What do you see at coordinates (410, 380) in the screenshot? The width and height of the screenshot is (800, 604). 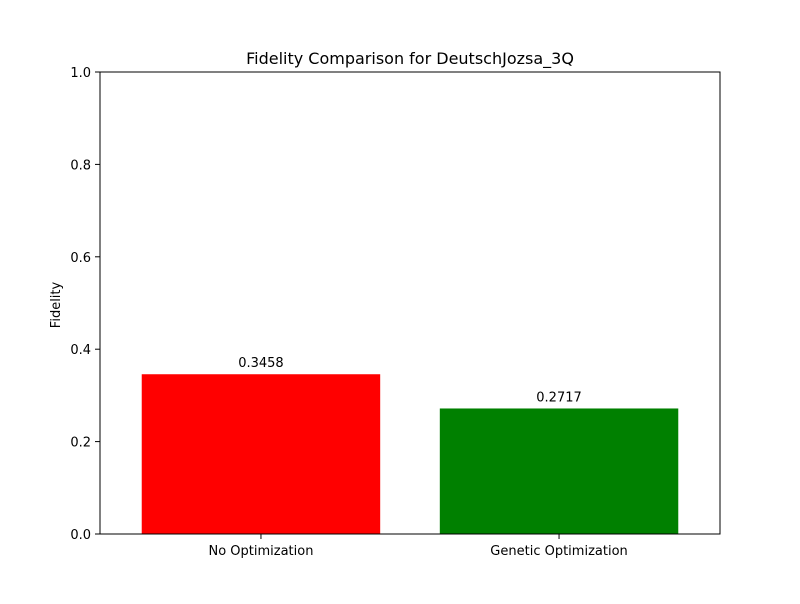 I see `data-labels-layer: 0.3458 0.2717` at bounding box center [410, 380].